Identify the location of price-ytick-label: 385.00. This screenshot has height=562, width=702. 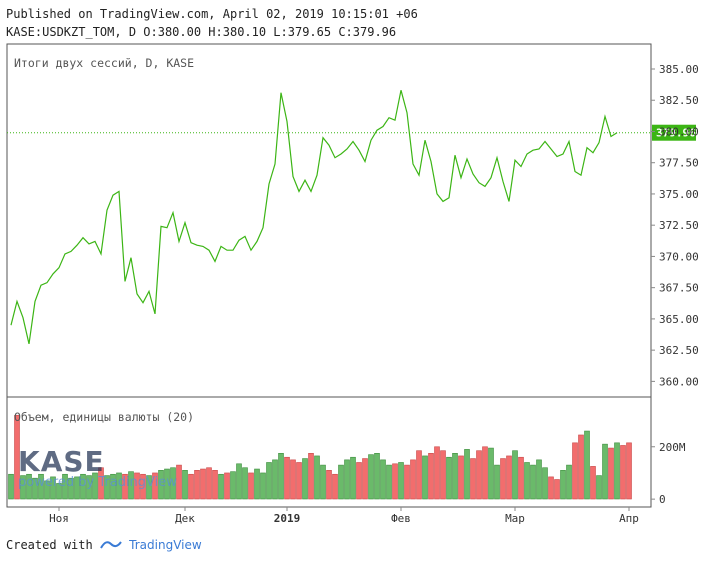
(679, 69).